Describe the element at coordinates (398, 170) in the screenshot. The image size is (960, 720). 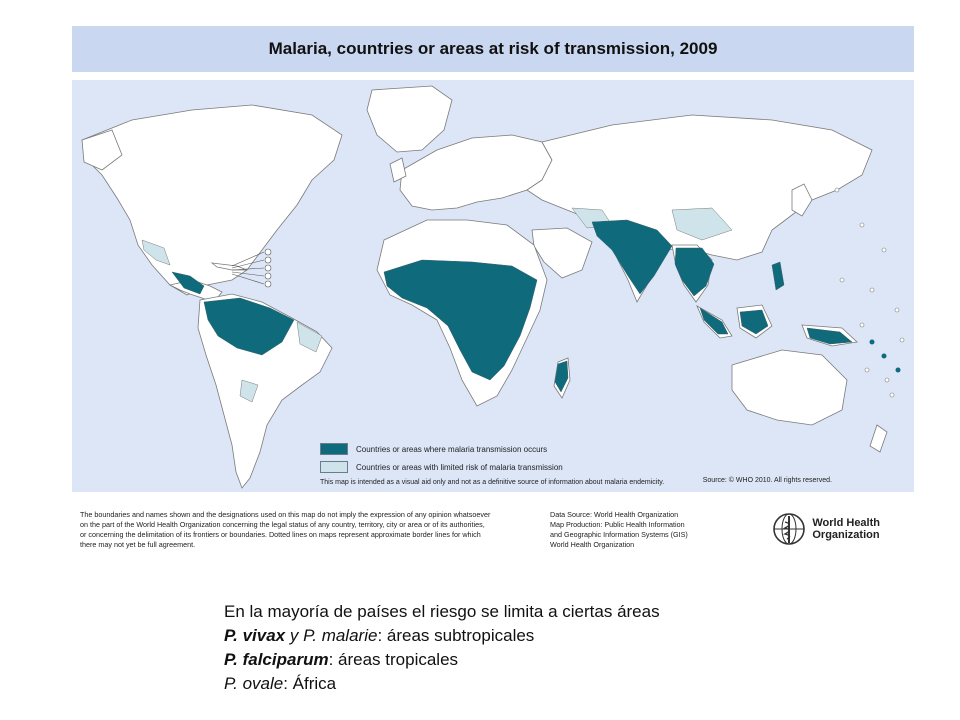
I see `uk` at that location.